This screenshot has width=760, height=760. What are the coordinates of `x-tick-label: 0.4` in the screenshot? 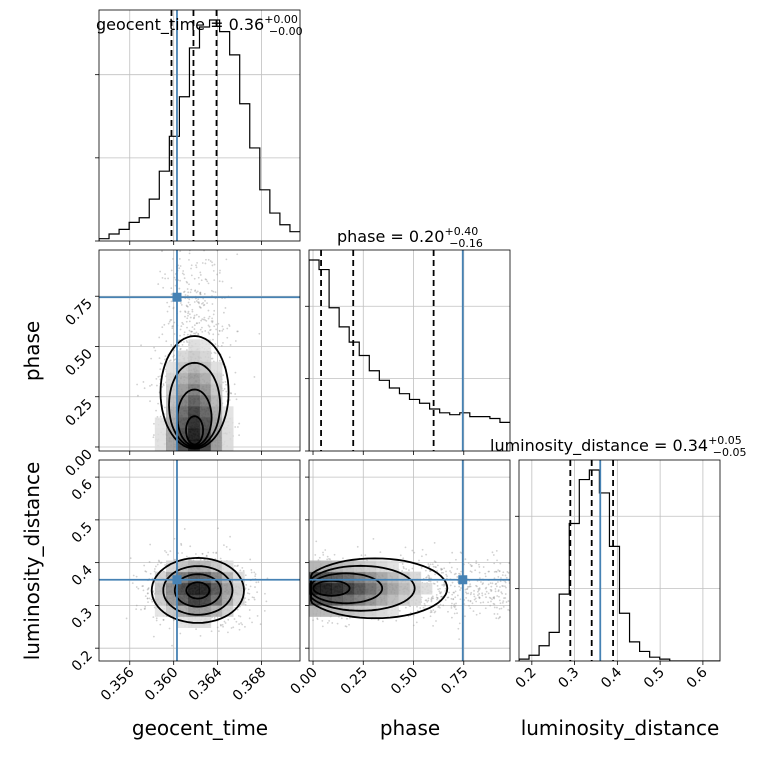 It's located at (611, 677).